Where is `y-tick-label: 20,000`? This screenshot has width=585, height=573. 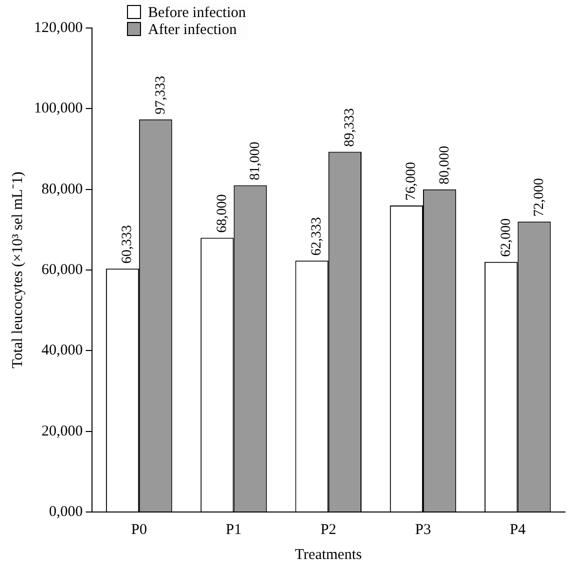
y-tick-label: 20,000 is located at coordinates (62, 431).